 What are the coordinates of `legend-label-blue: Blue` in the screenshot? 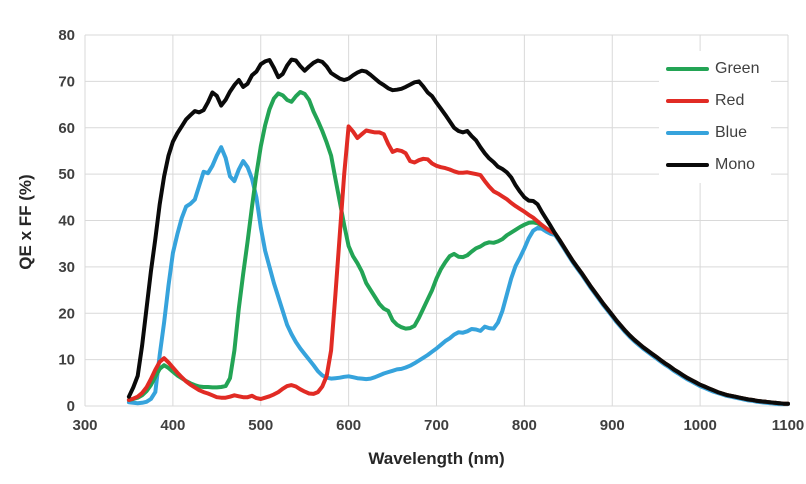 It's located at (731, 132).